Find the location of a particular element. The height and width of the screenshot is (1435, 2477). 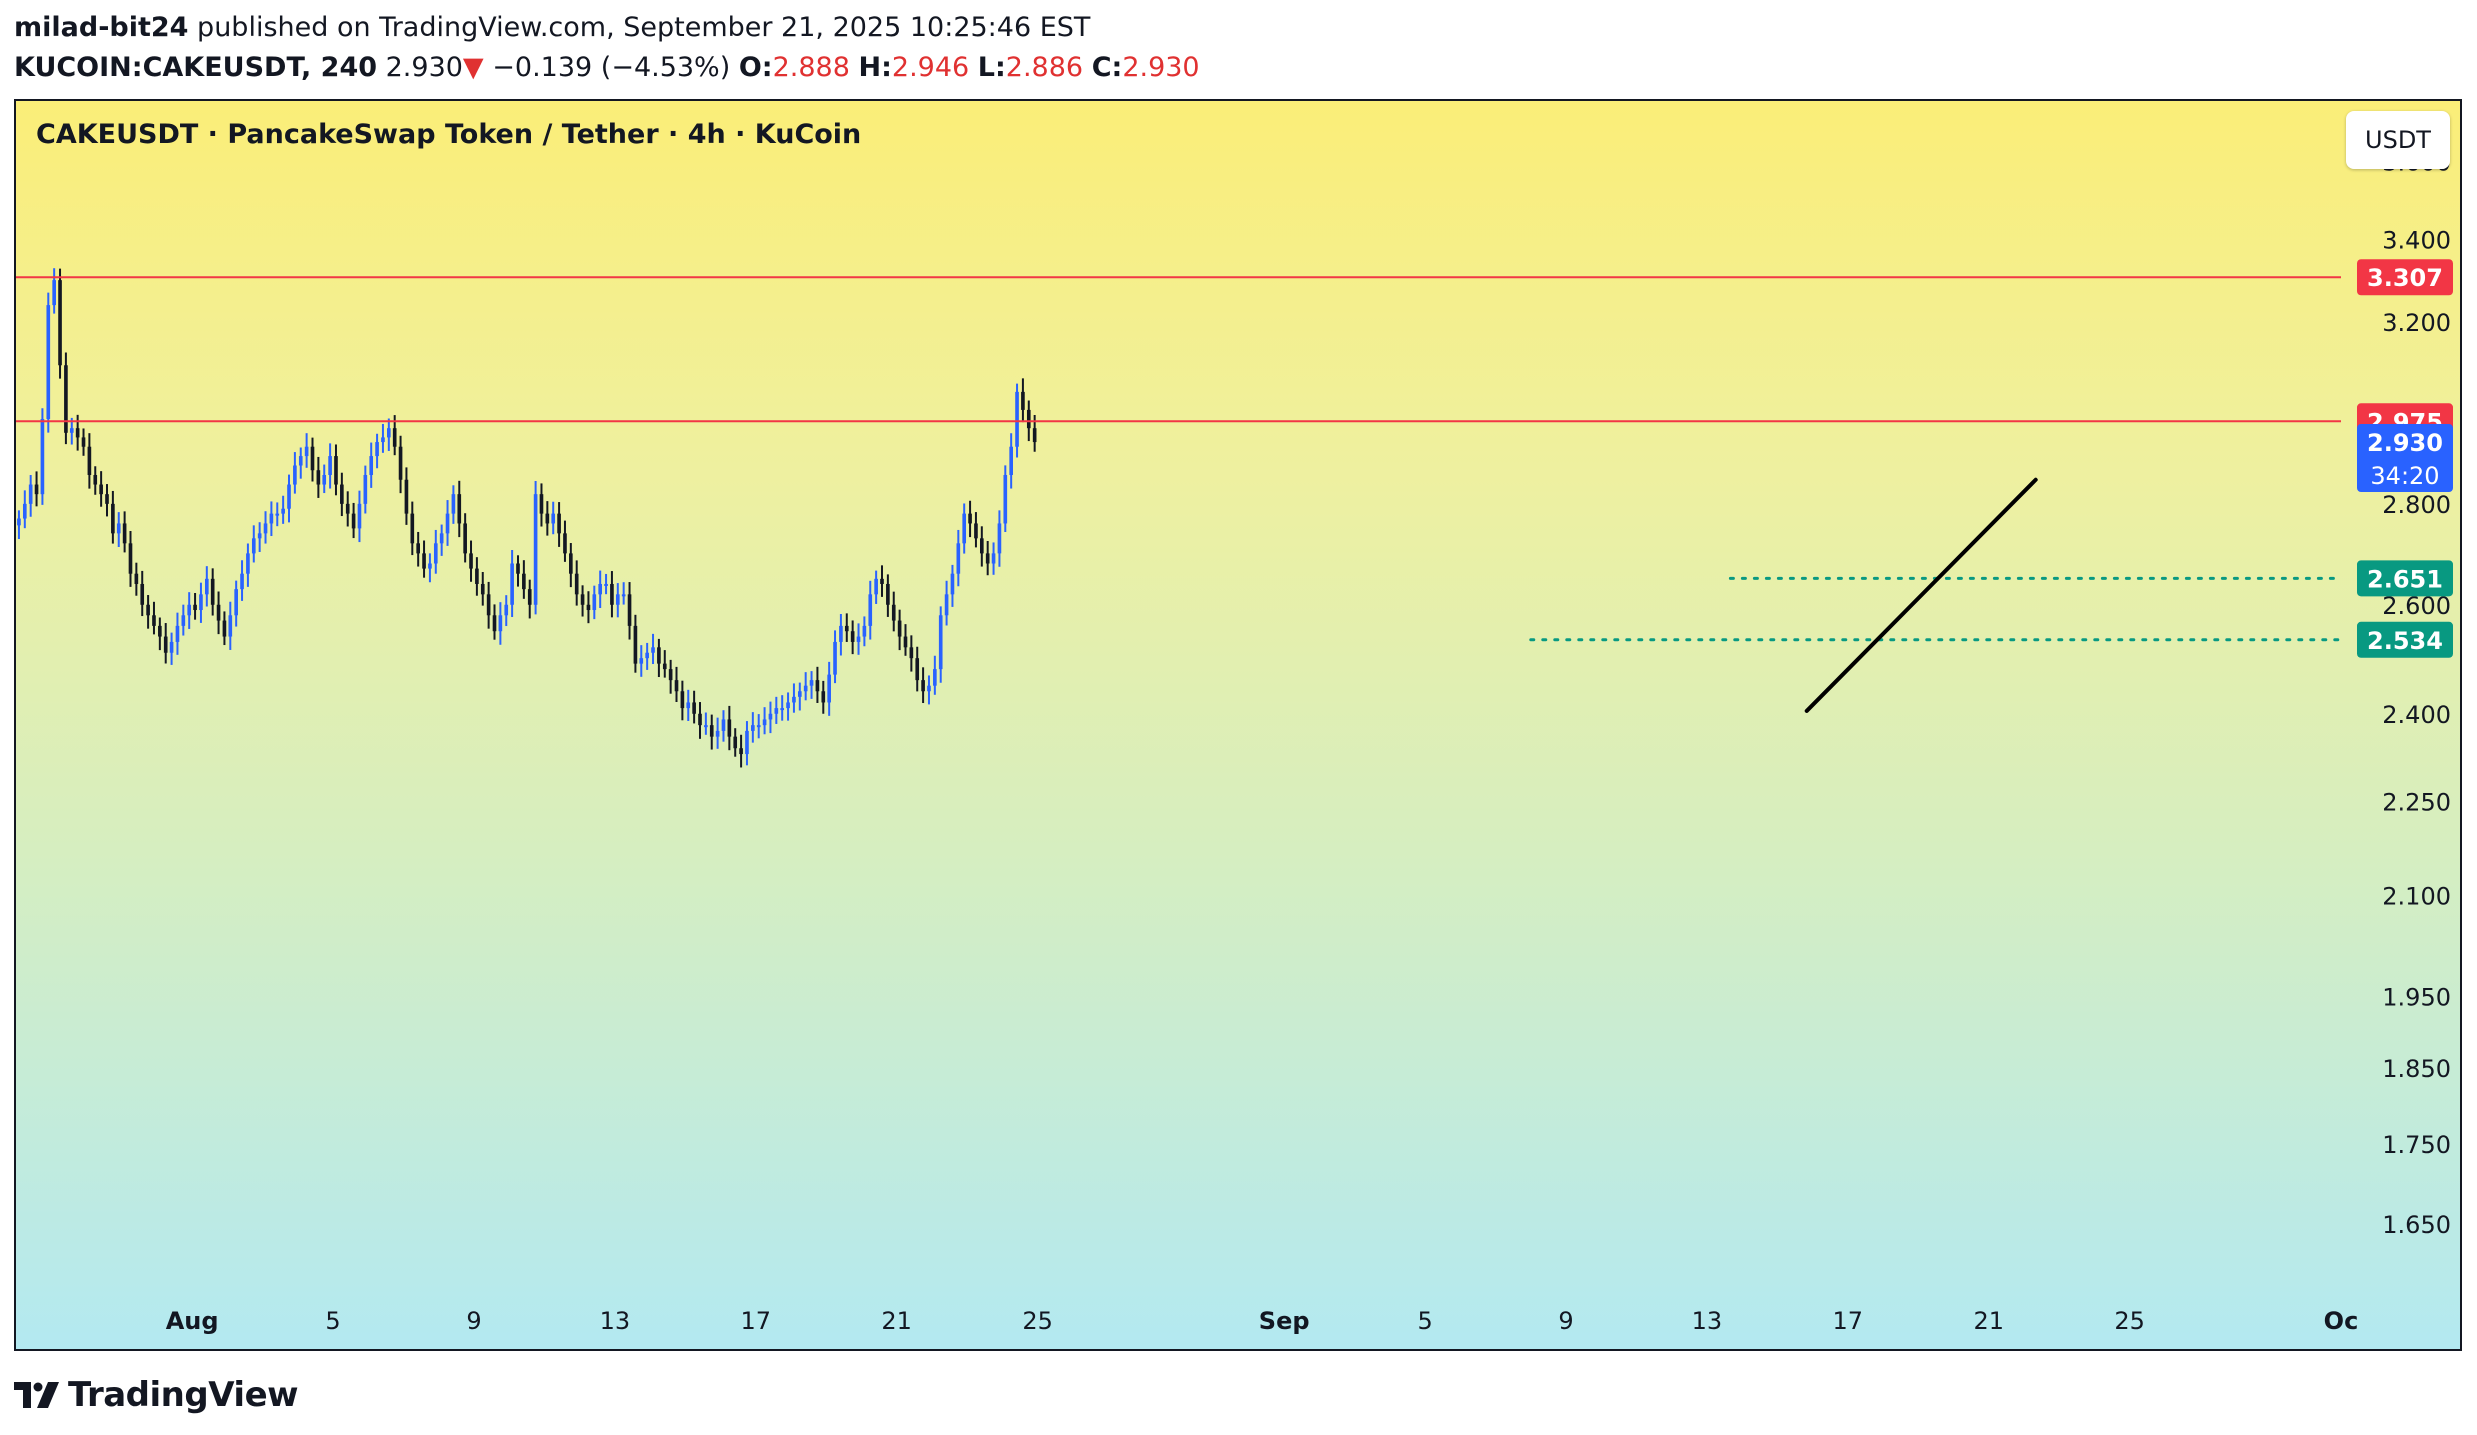

brand-name: TradingView is located at coordinates (183, 1395).